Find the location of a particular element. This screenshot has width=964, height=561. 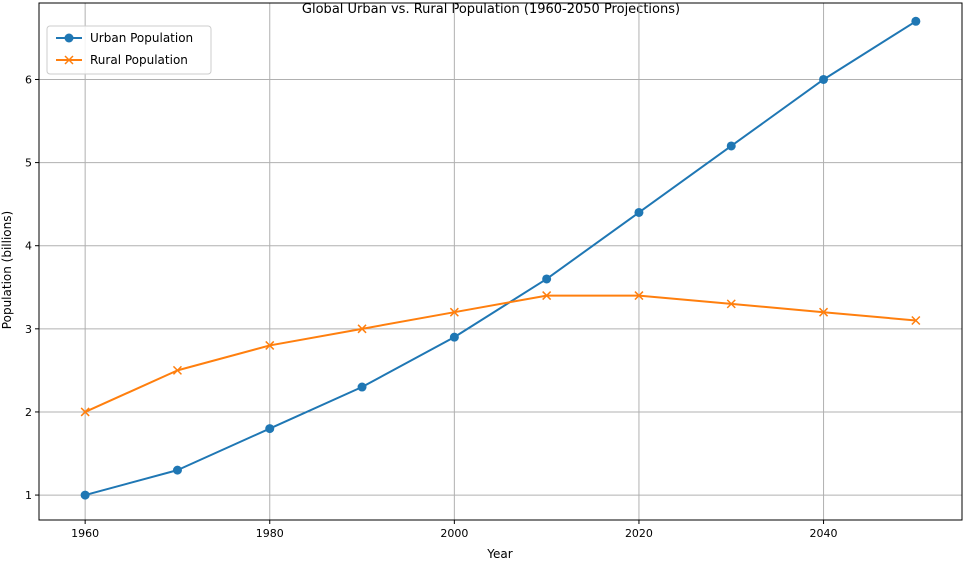

y-tick-label: 3 is located at coordinates (28, 329).